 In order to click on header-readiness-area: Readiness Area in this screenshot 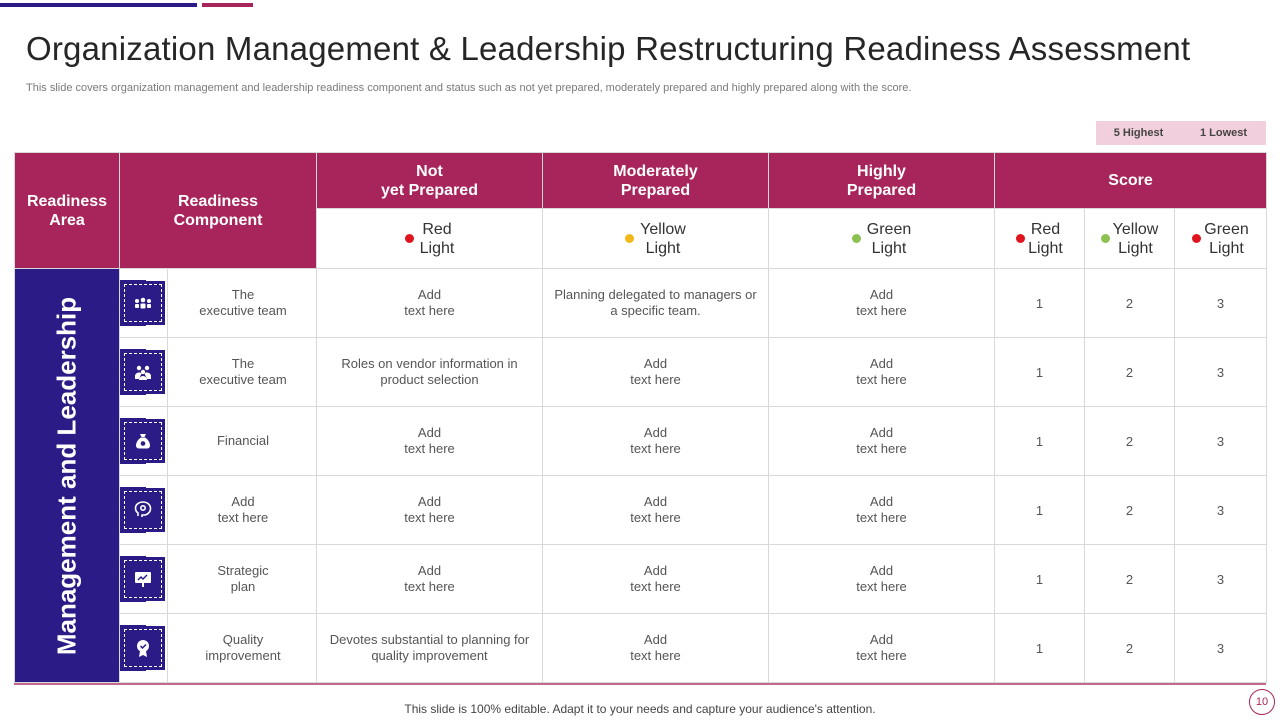, I will do `click(67, 210)`.